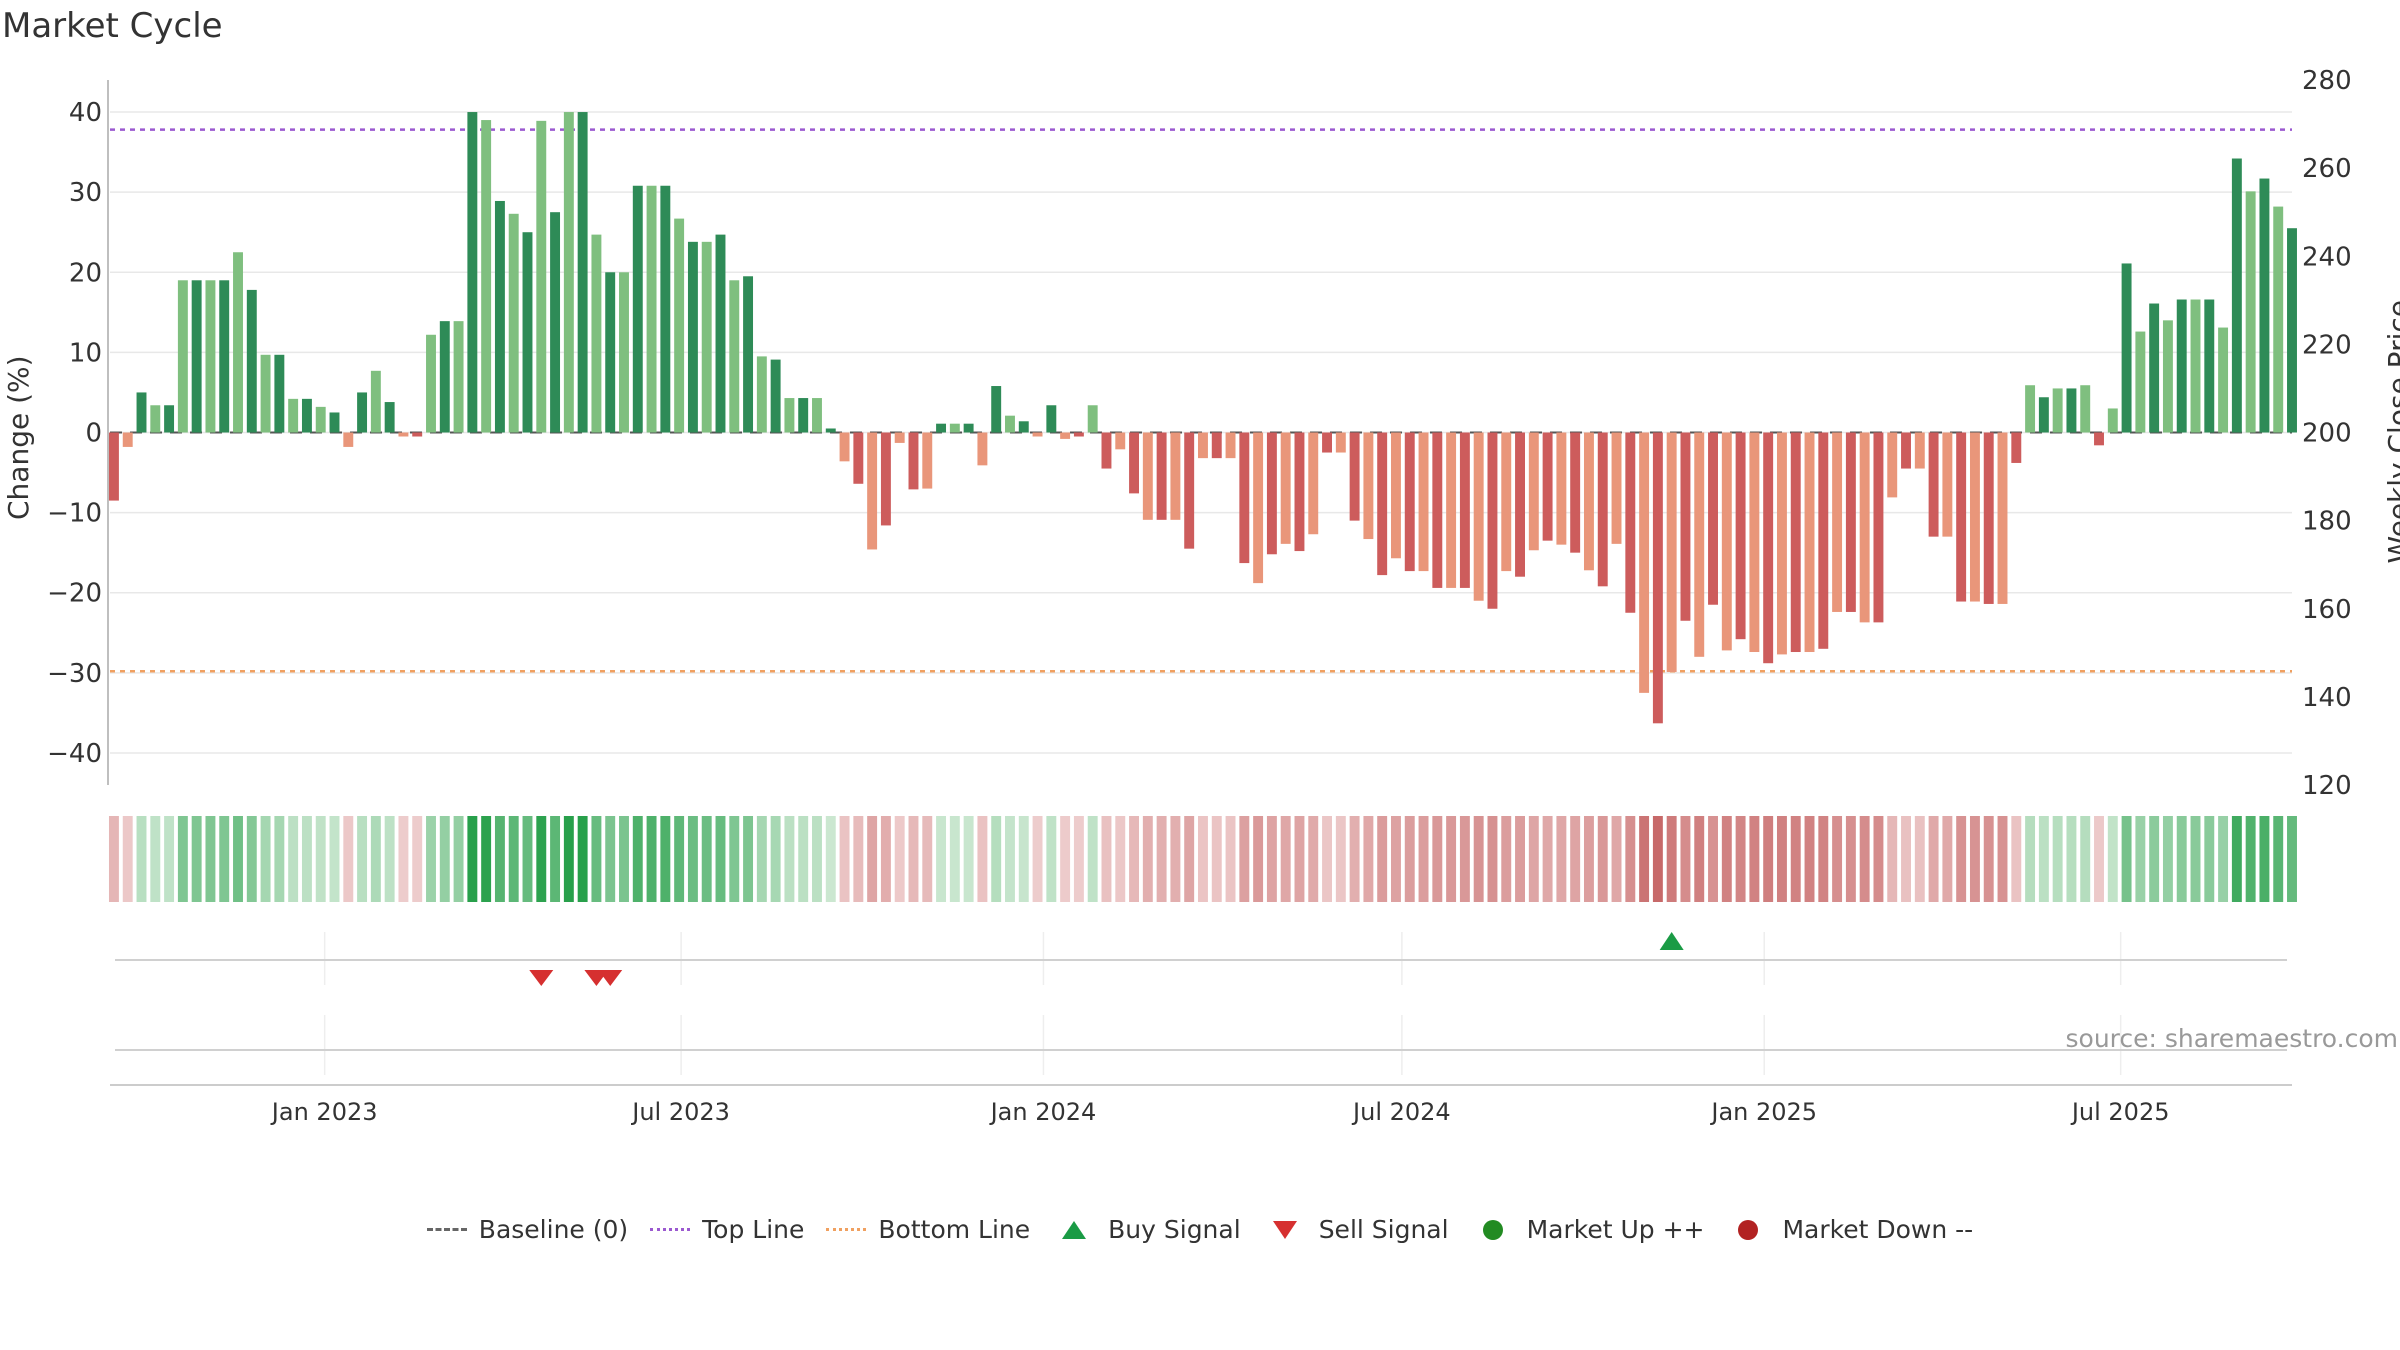 Image resolution: width=2400 pixels, height=1350 pixels. What do you see at coordinates (928, 1229) in the screenshot?
I see `legend-bottom-line: Bottom Line` at bounding box center [928, 1229].